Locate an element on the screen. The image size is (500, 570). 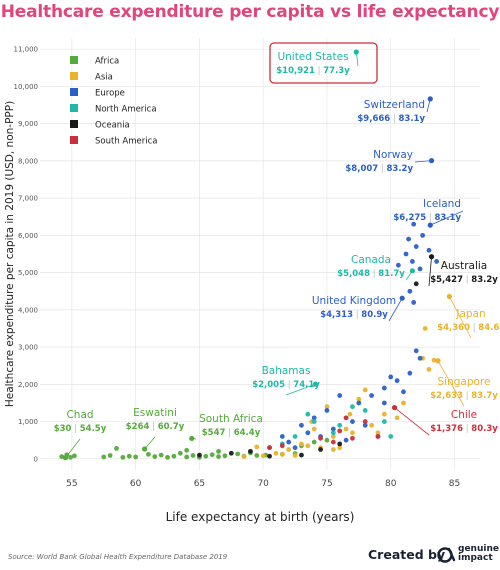
expenditure-value: $4,313 is located at coordinates (336, 315).